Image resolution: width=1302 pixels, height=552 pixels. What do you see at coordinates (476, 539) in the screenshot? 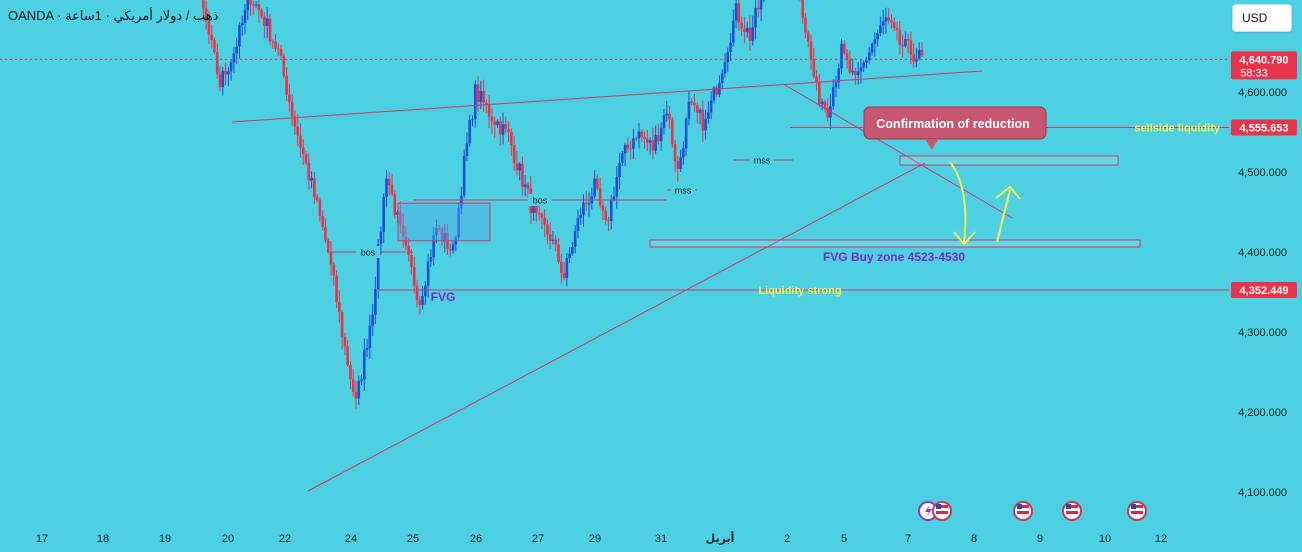
I see `time-tick-label: 26` at bounding box center [476, 539].